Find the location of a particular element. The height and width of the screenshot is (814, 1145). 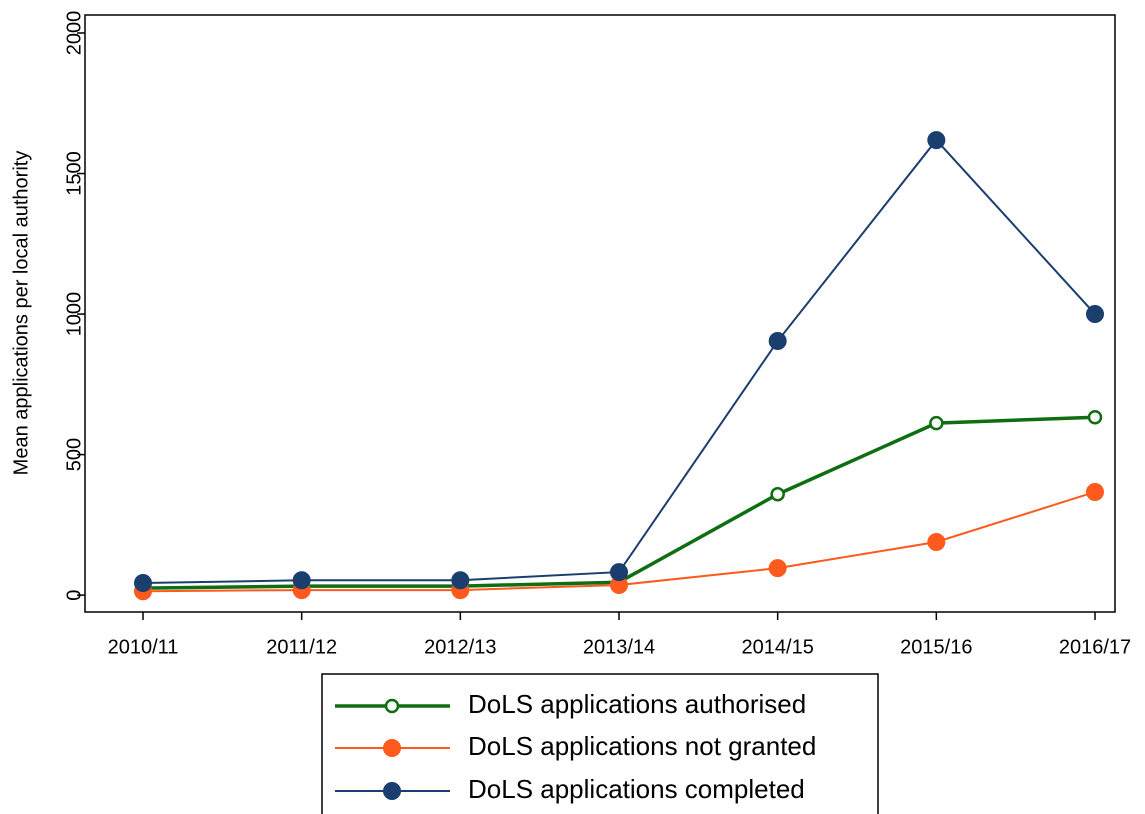

y-tick-label: 0 is located at coordinates (74, 595).